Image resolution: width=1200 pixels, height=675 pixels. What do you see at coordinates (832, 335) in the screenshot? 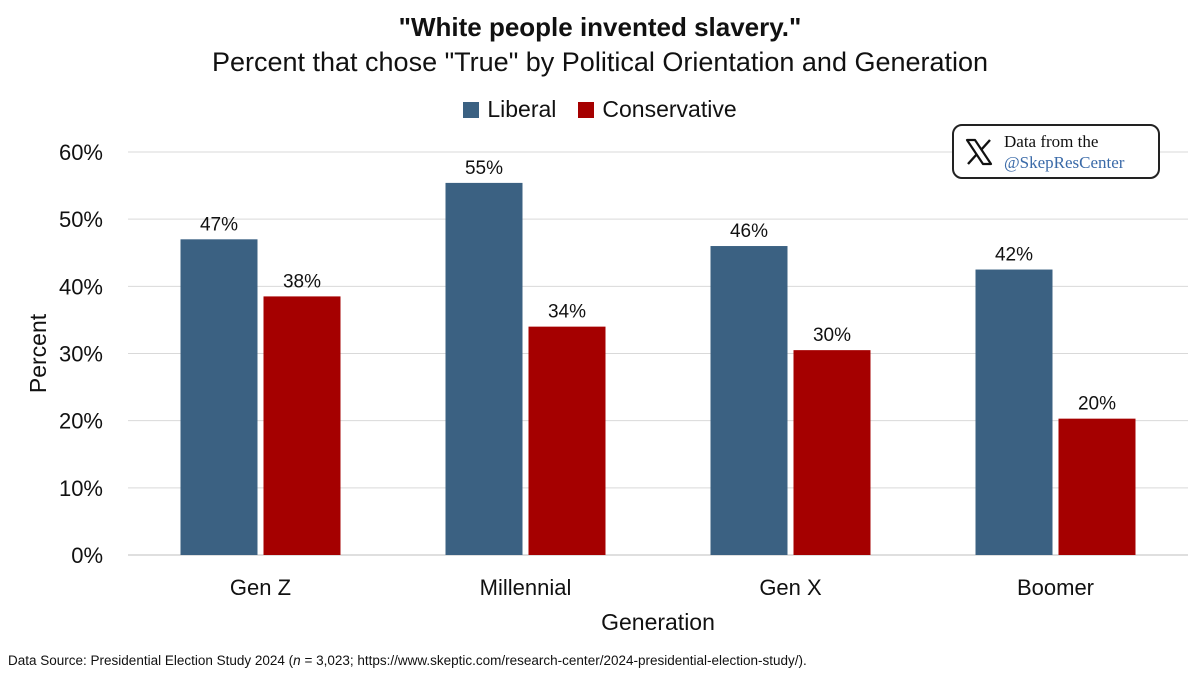
I see `bar-data-label: 30%` at bounding box center [832, 335].